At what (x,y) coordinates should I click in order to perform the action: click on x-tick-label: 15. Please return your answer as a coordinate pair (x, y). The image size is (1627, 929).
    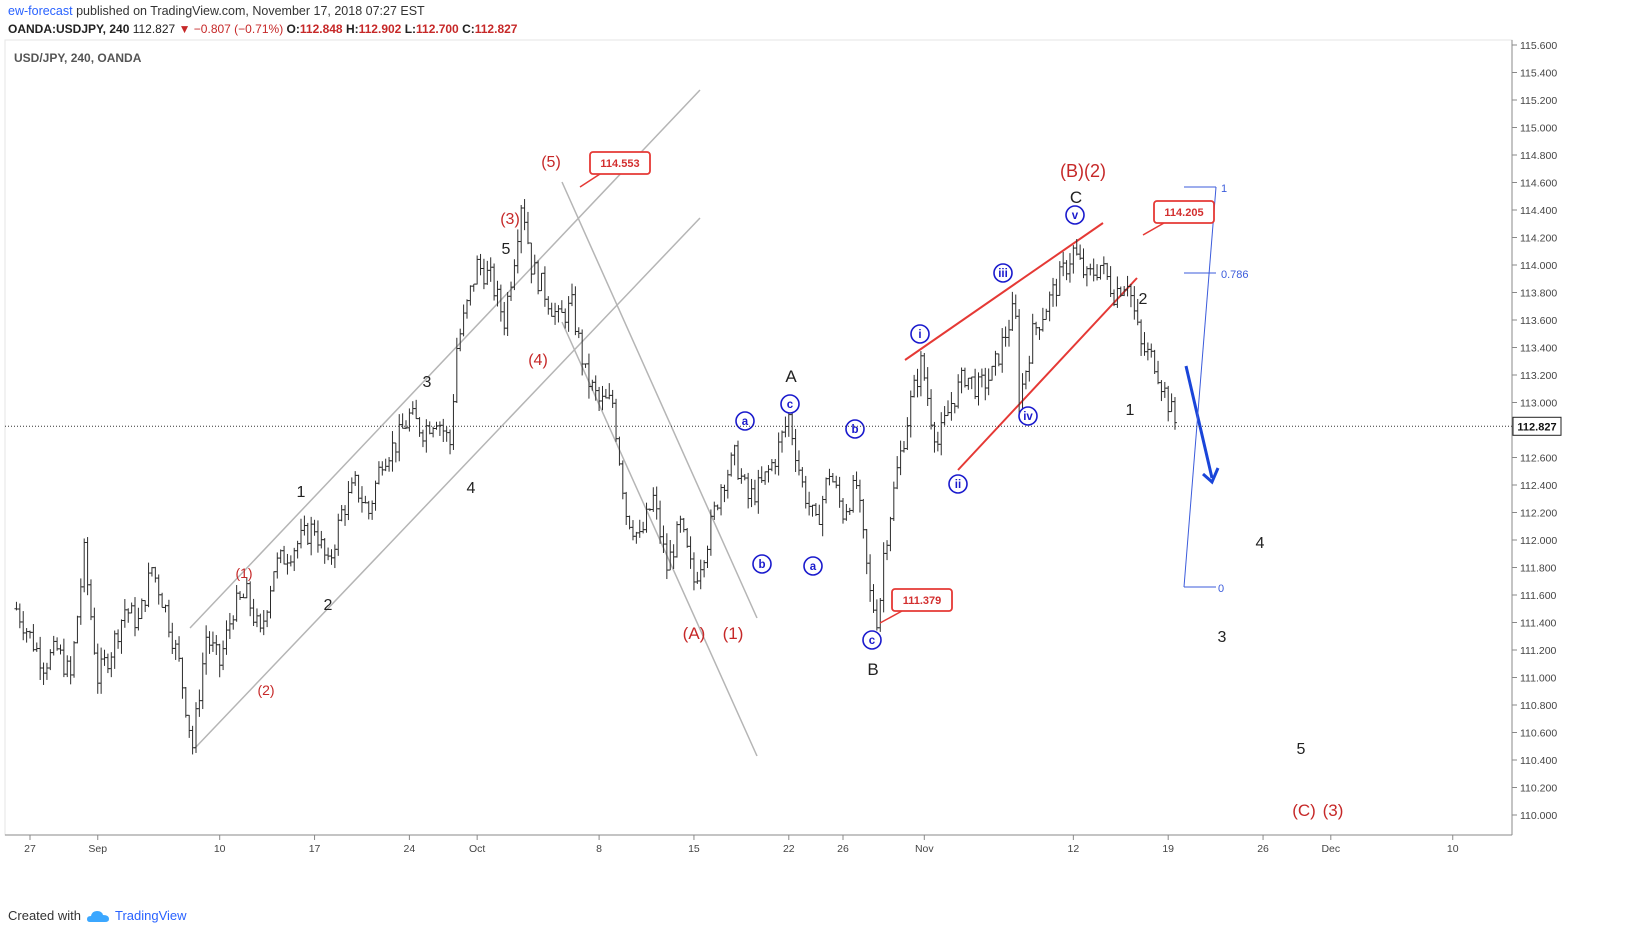
    Looking at the image, I should click on (694, 849).